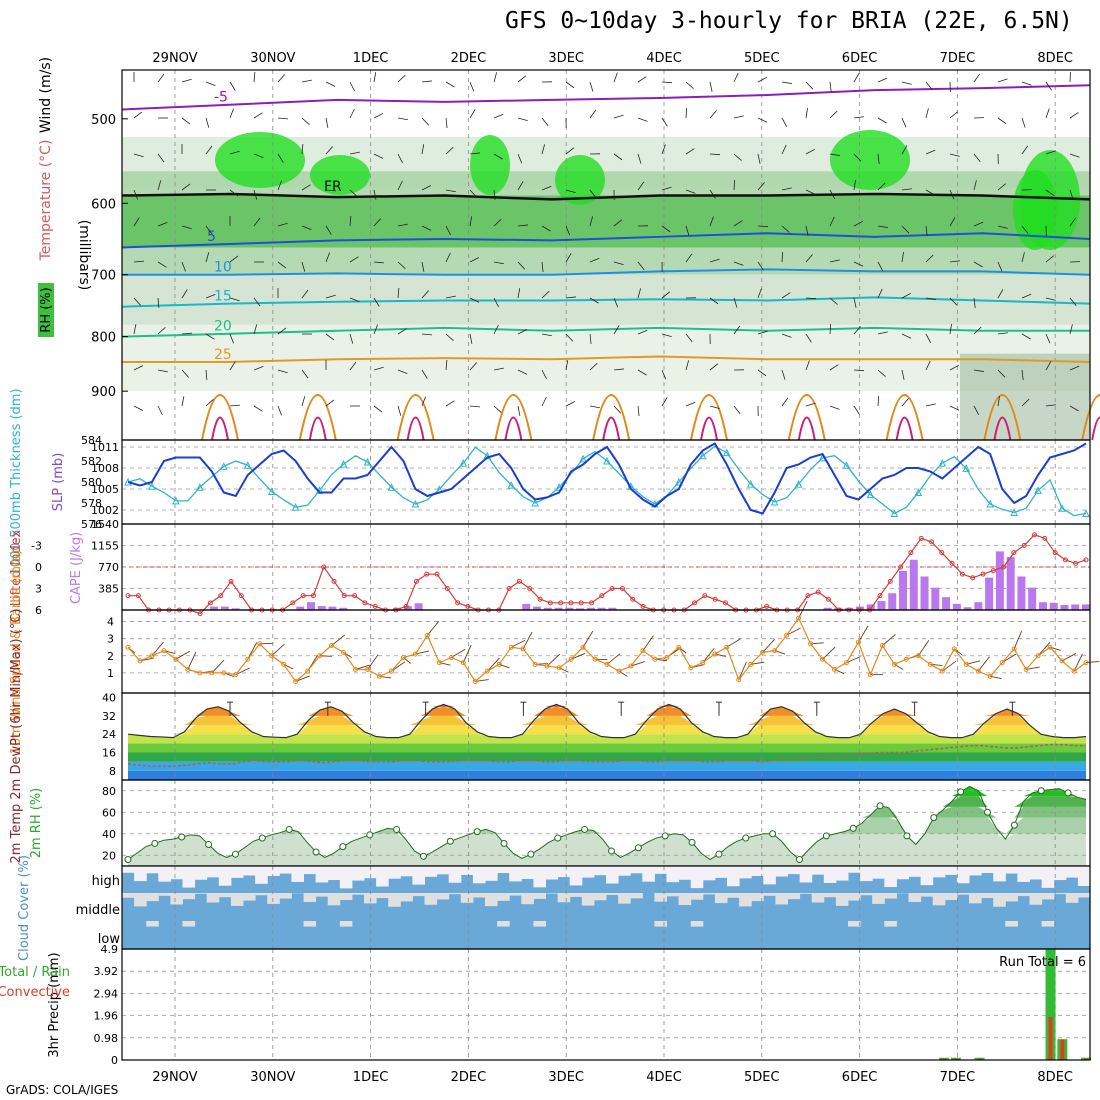  Describe the element at coordinates (469, 58) in the screenshot. I see `top-date-label: 2DEC` at that location.